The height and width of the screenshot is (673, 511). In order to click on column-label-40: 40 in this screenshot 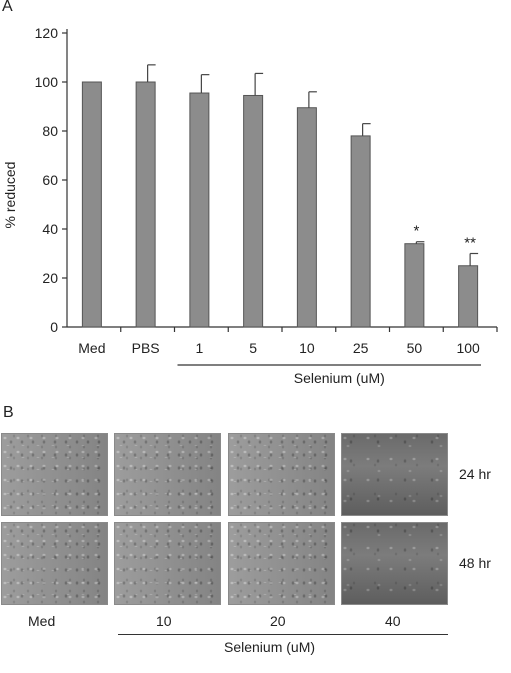, I will do `click(393, 621)`.